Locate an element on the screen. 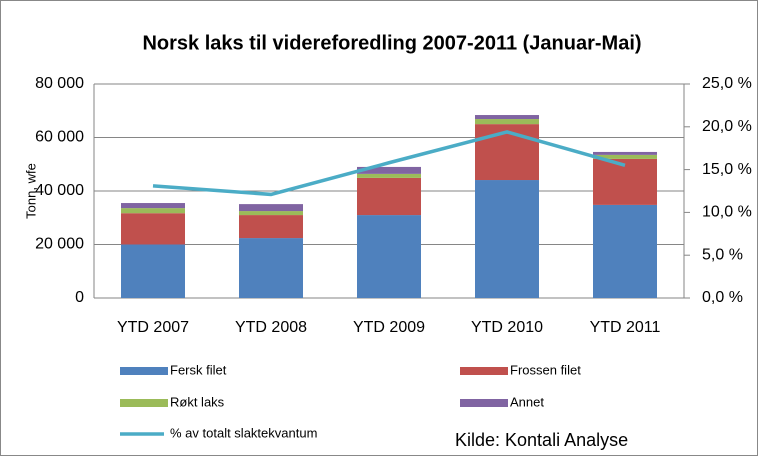 The image size is (764, 458). legend-label: % av totalt slaktekvantum is located at coordinates (243, 432).